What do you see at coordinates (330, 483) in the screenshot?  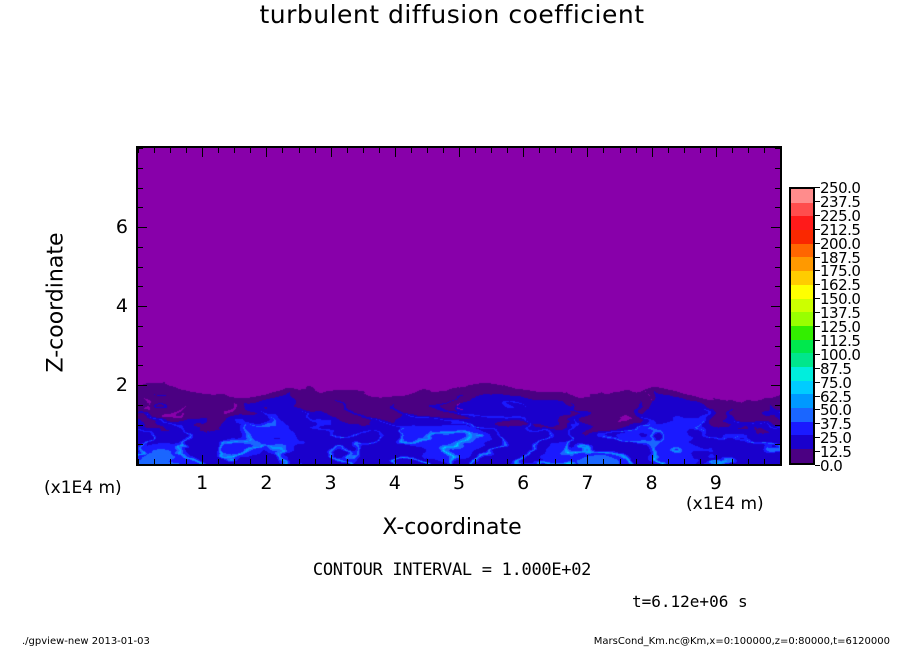 I see `x-tick-label: 3` at bounding box center [330, 483].